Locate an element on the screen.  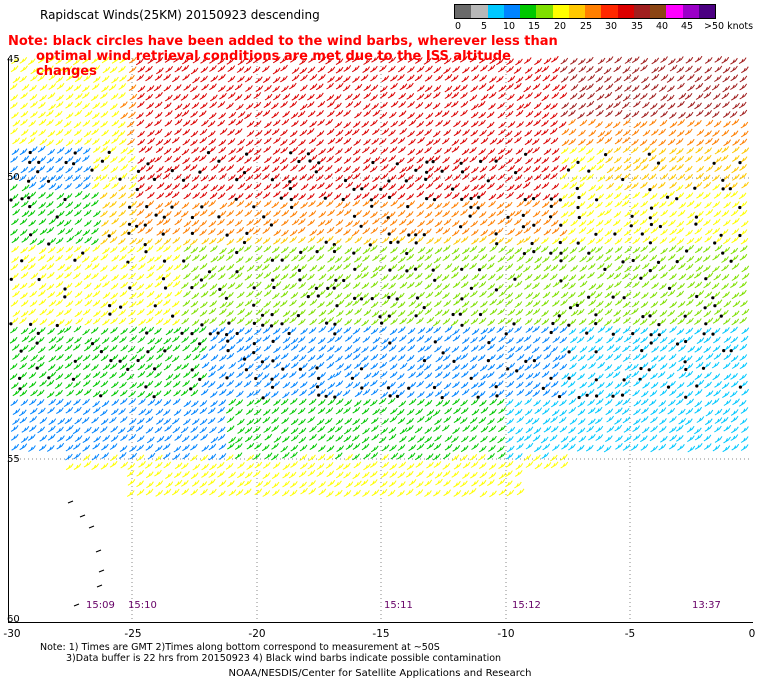
legend-label-4: 20 is located at coordinates (560, 26).